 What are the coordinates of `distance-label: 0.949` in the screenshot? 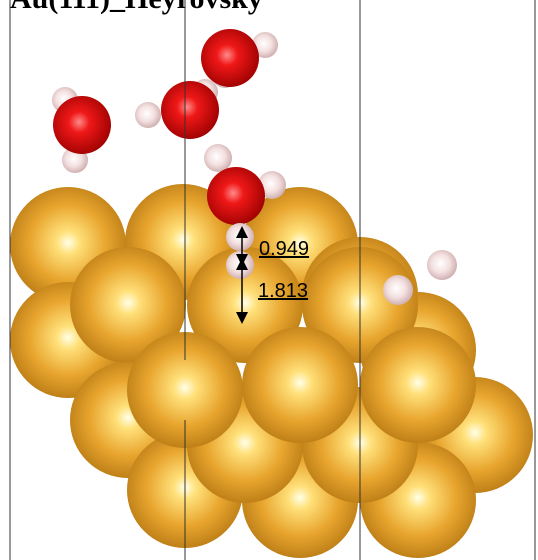 It's located at (284, 249).